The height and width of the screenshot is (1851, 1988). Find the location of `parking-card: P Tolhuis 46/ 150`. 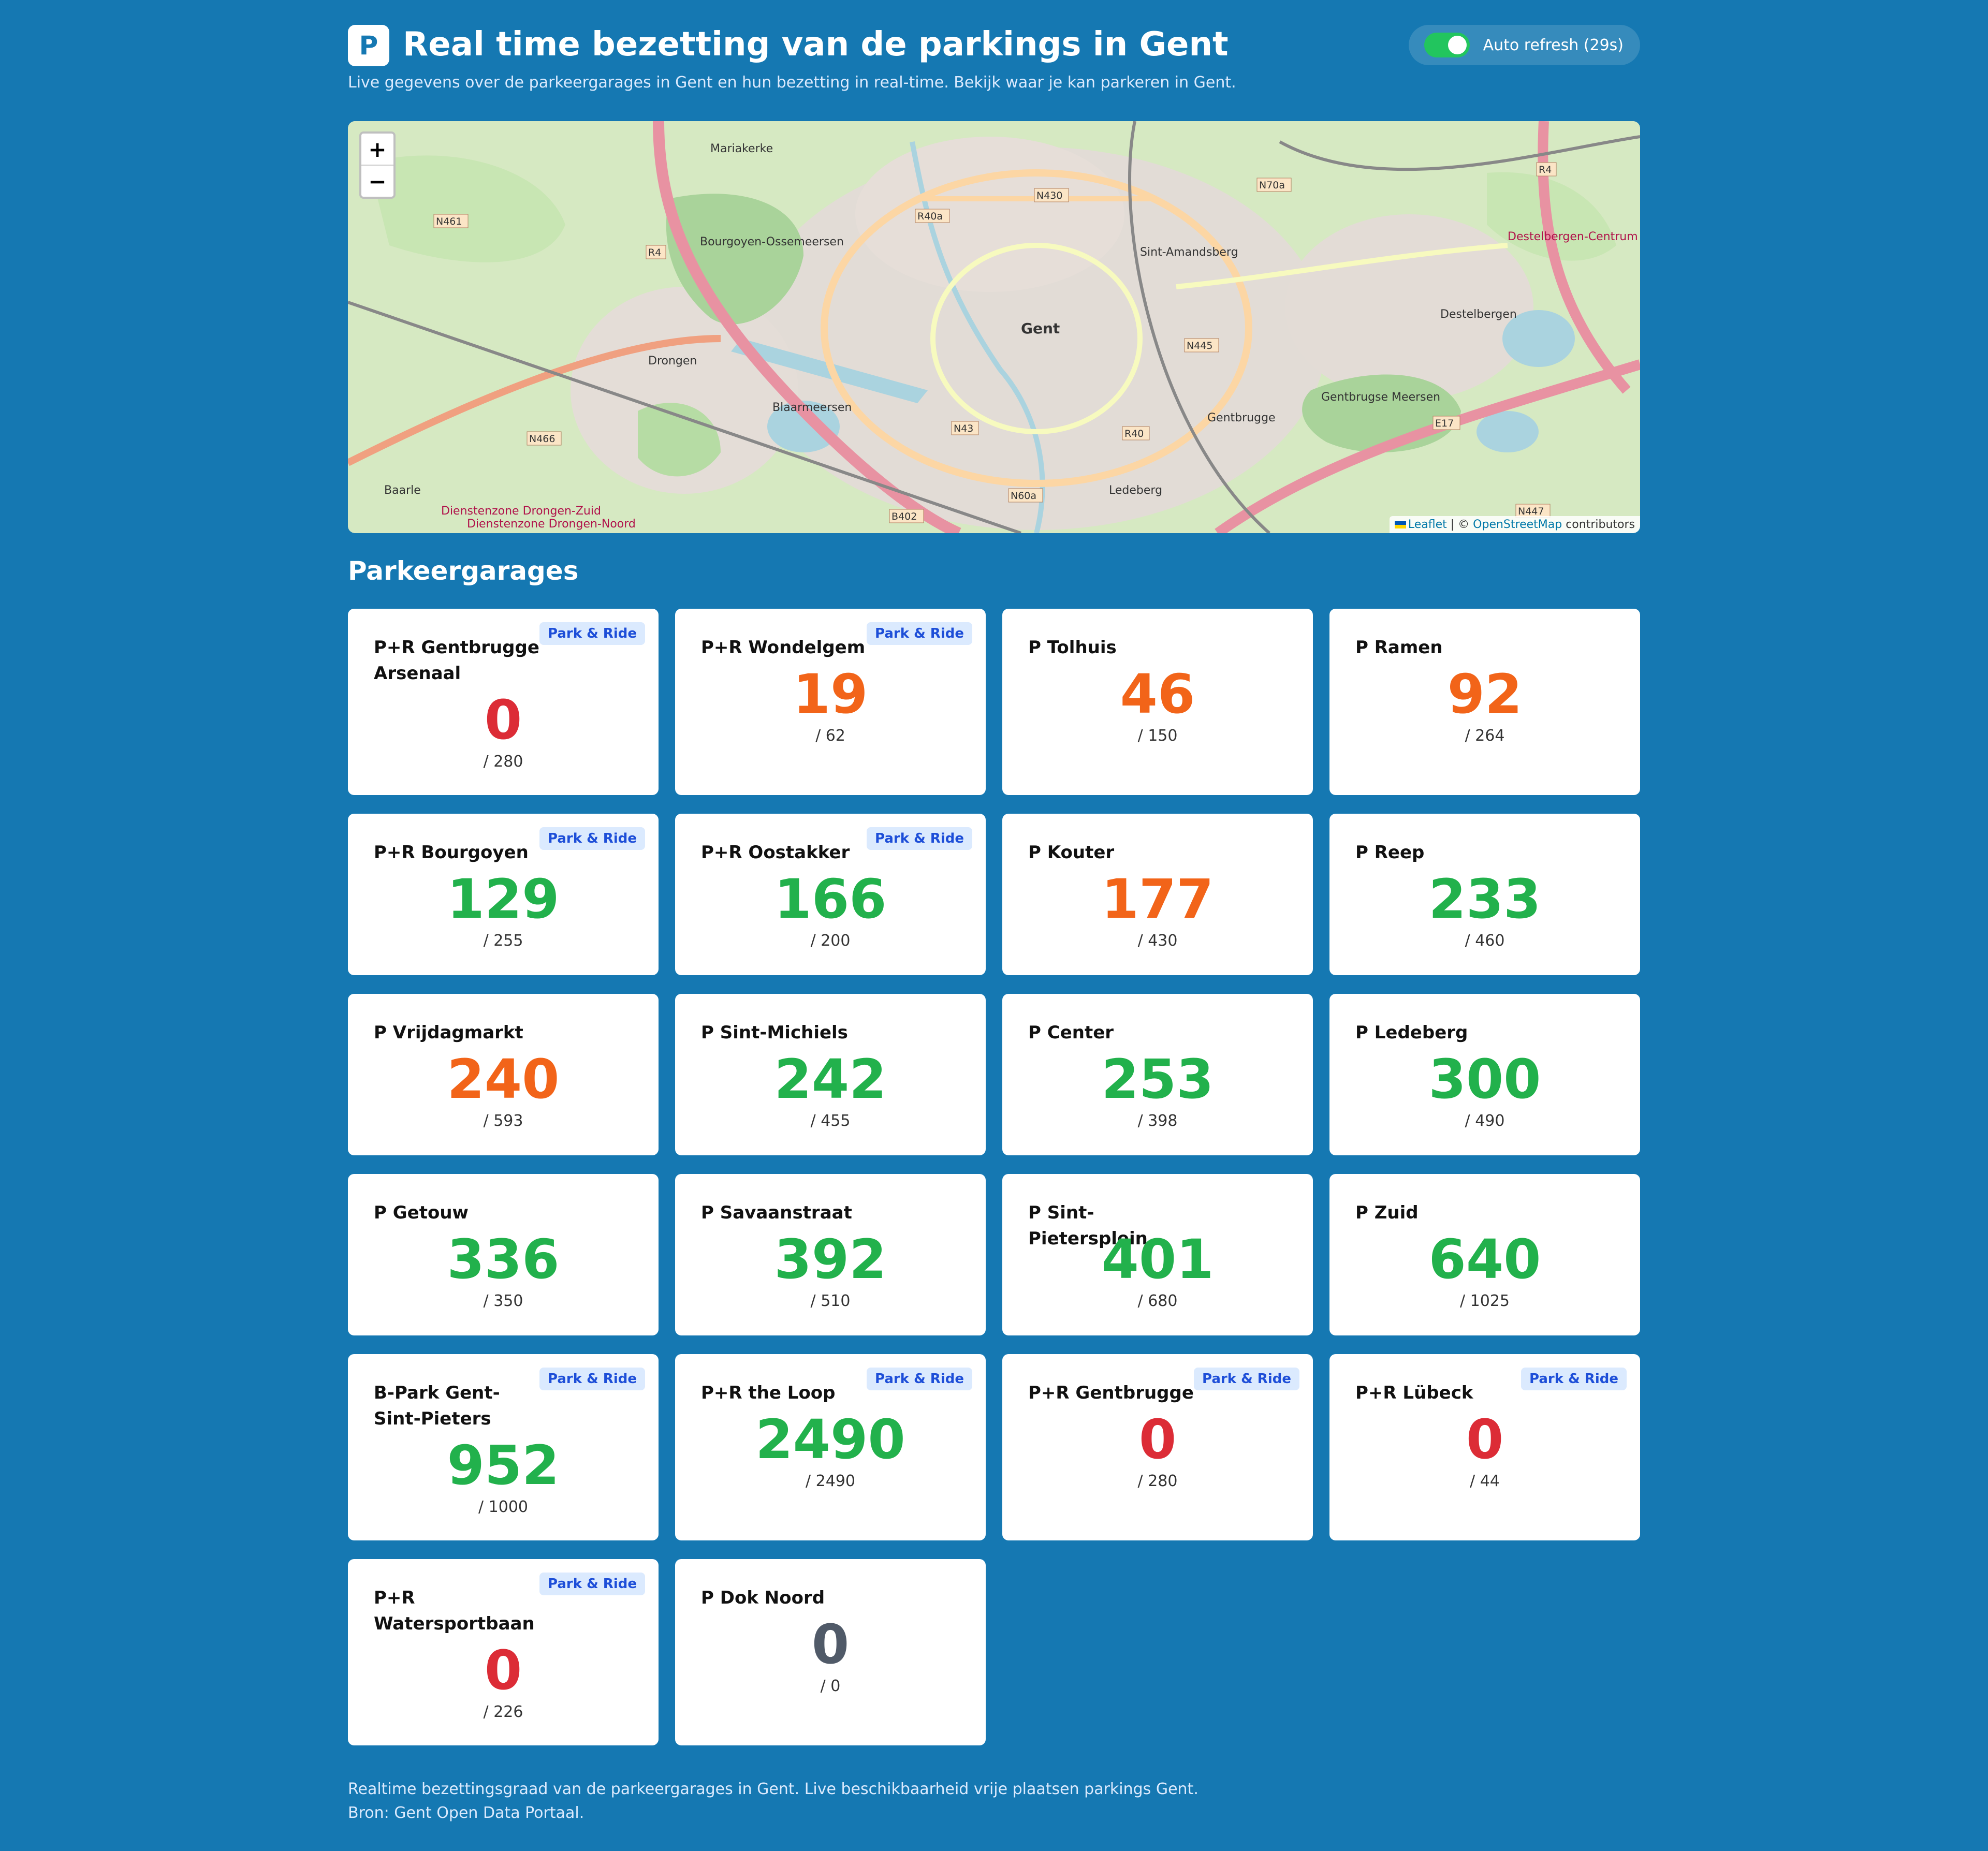

parking-card: P Tolhuis 46/ 150 is located at coordinates (1157, 702).